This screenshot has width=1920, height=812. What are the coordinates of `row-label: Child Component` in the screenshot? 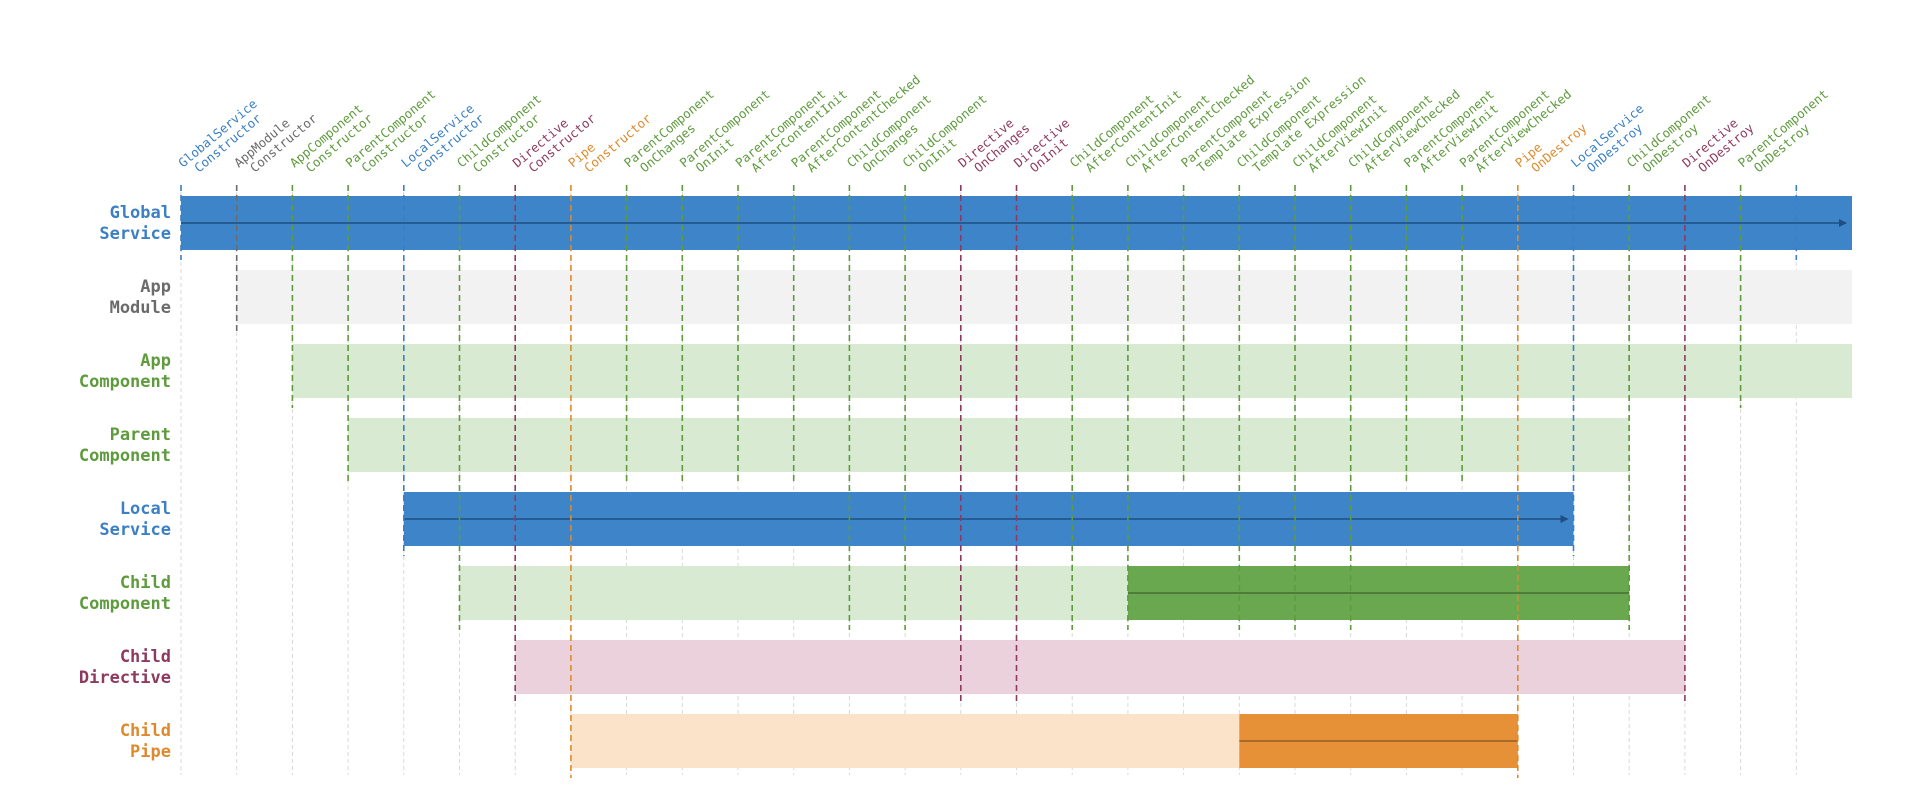 It's located at (125, 593).